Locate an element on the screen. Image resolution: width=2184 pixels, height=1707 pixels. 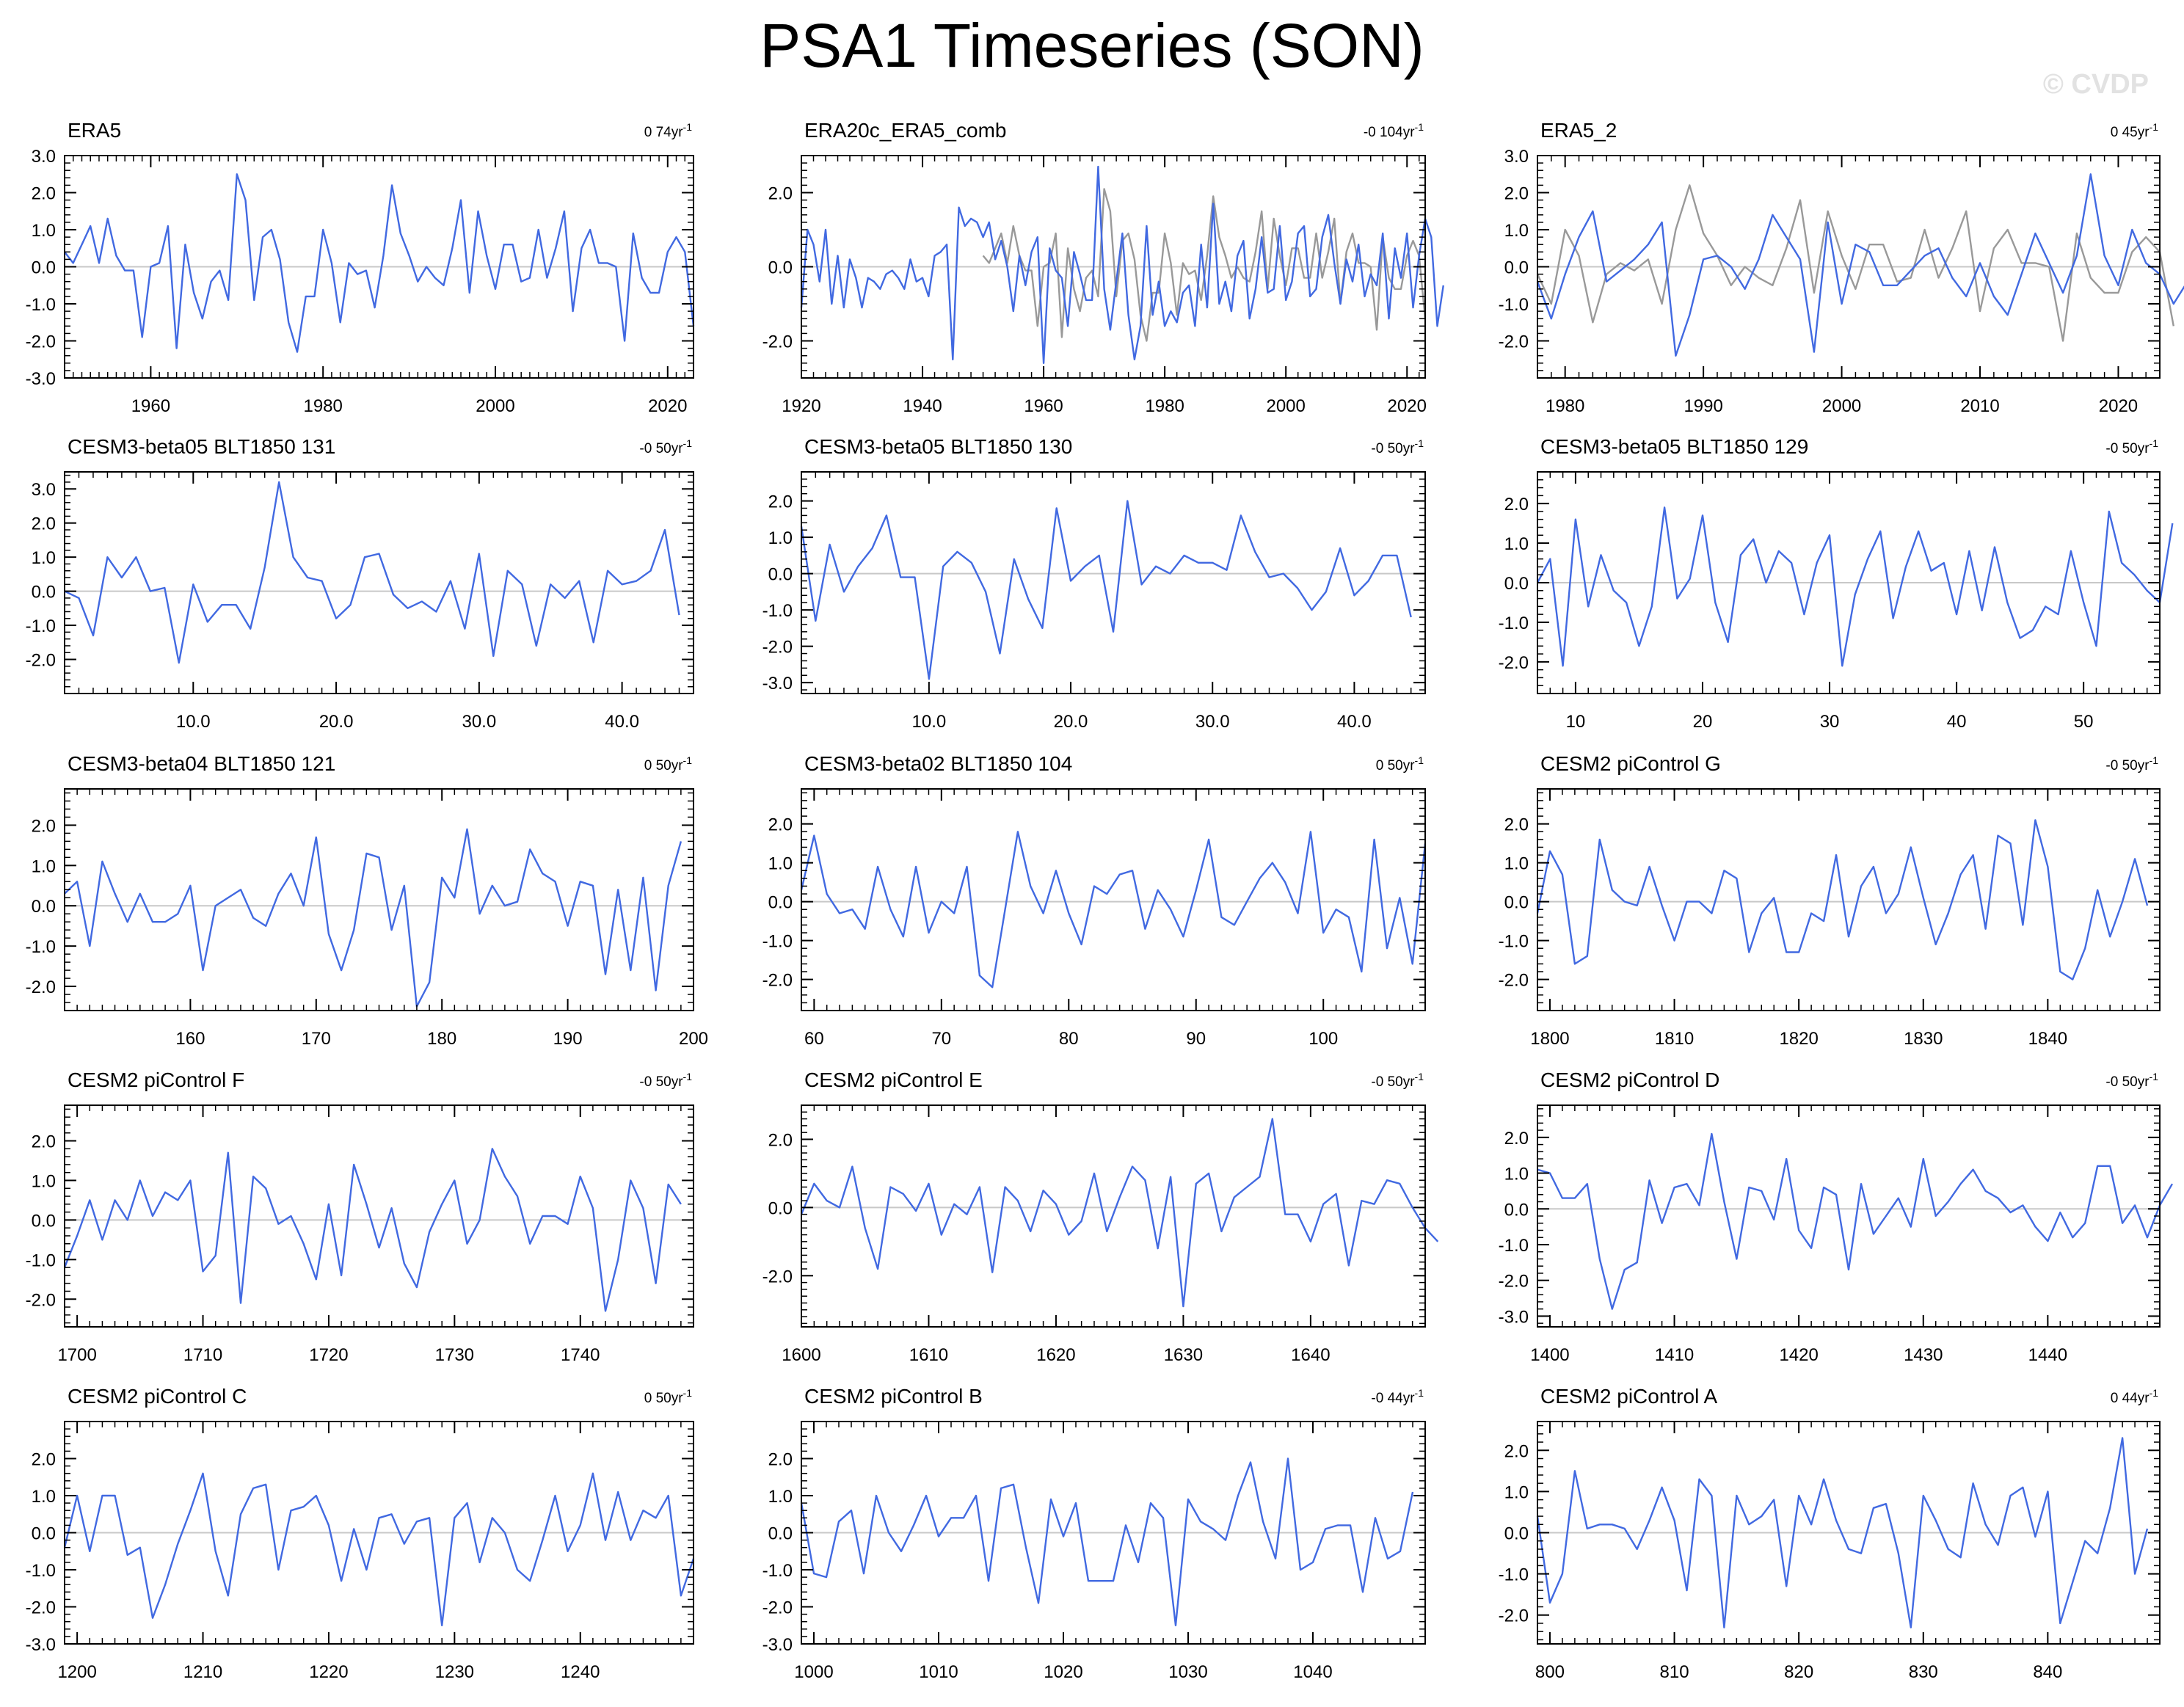
x-tick-label: 1000 is located at coordinates (814, 1672).